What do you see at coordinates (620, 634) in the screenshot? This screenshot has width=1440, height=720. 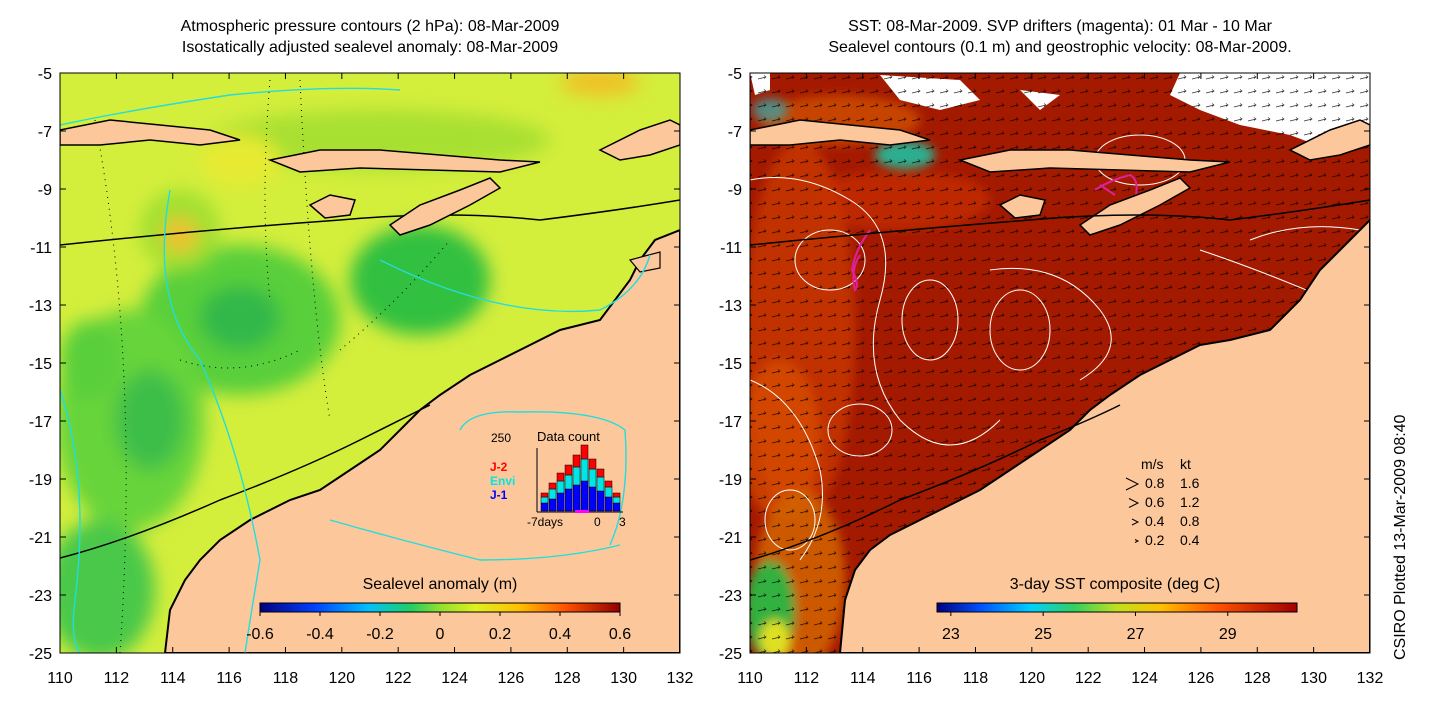 I see `colorbar-tick-label: 0.6` at bounding box center [620, 634].